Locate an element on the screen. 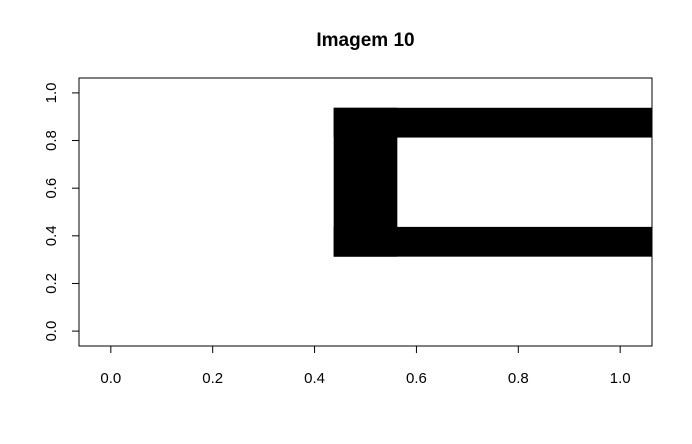 This screenshot has height=444, width=692. x-tick-label: 0.8 is located at coordinates (518, 378).